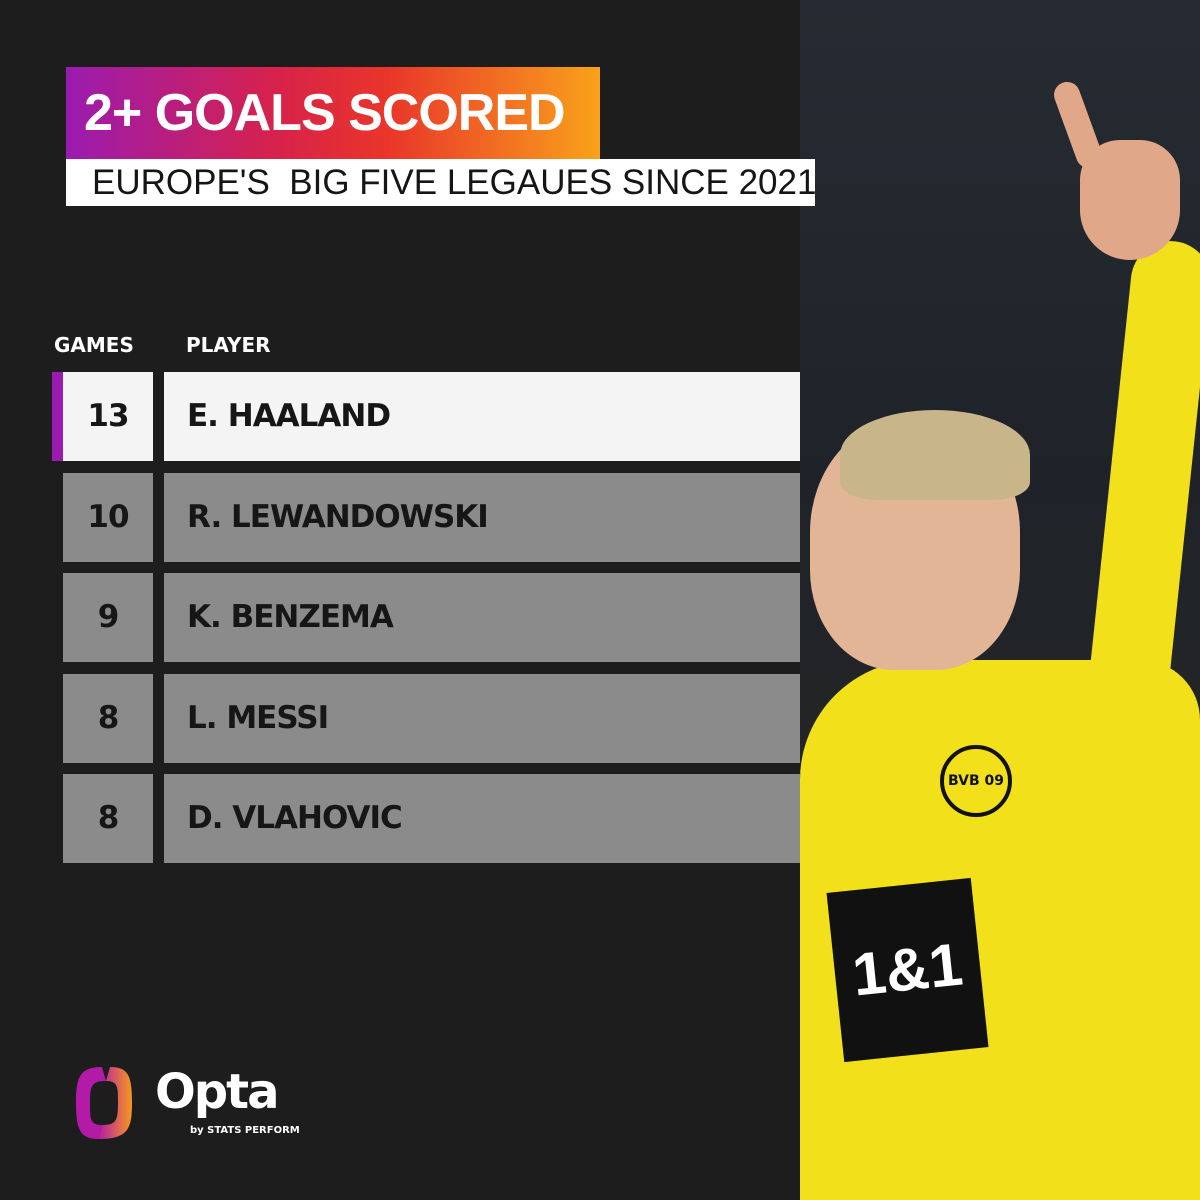 This screenshot has height=1200, width=1200. Describe the element at coordinates (441, 182) in the screenshot. I see `chart-subtitle: EUROPE'S BIG FIVE LEGAUES SINCE 2021` at that location.